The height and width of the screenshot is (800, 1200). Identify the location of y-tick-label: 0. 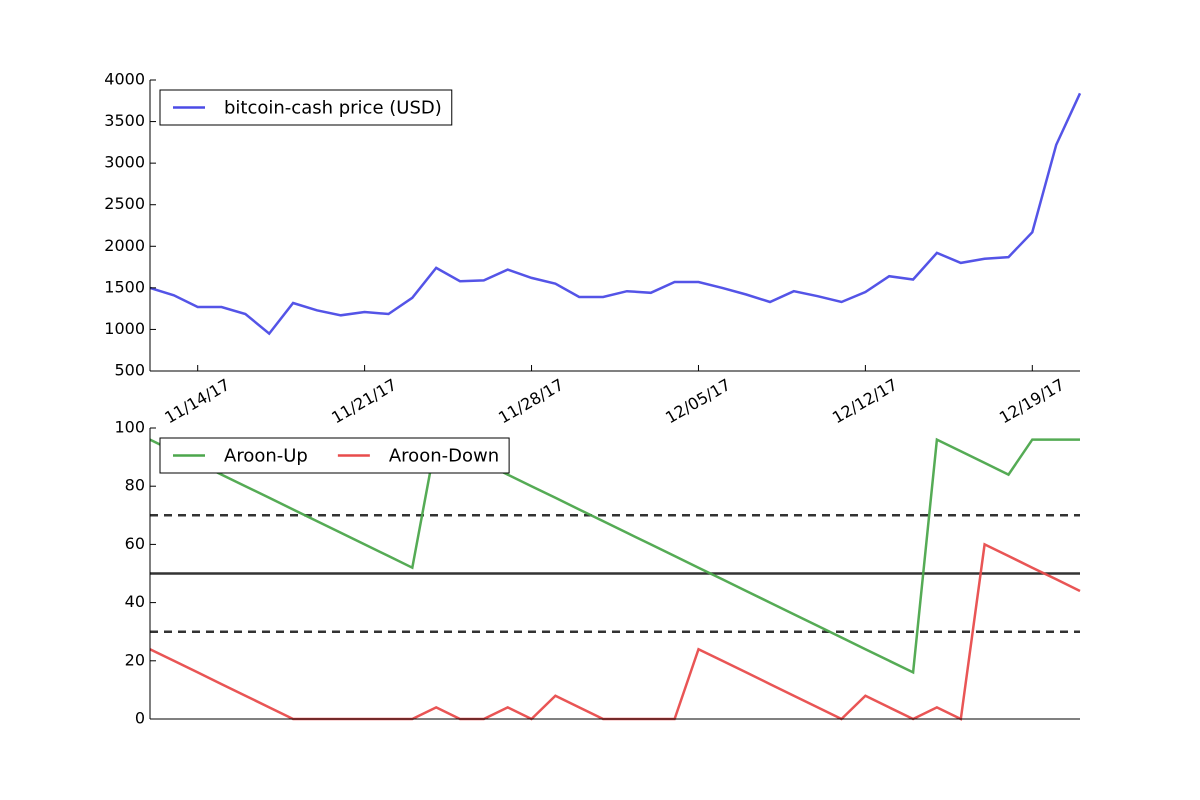
(140, 718).